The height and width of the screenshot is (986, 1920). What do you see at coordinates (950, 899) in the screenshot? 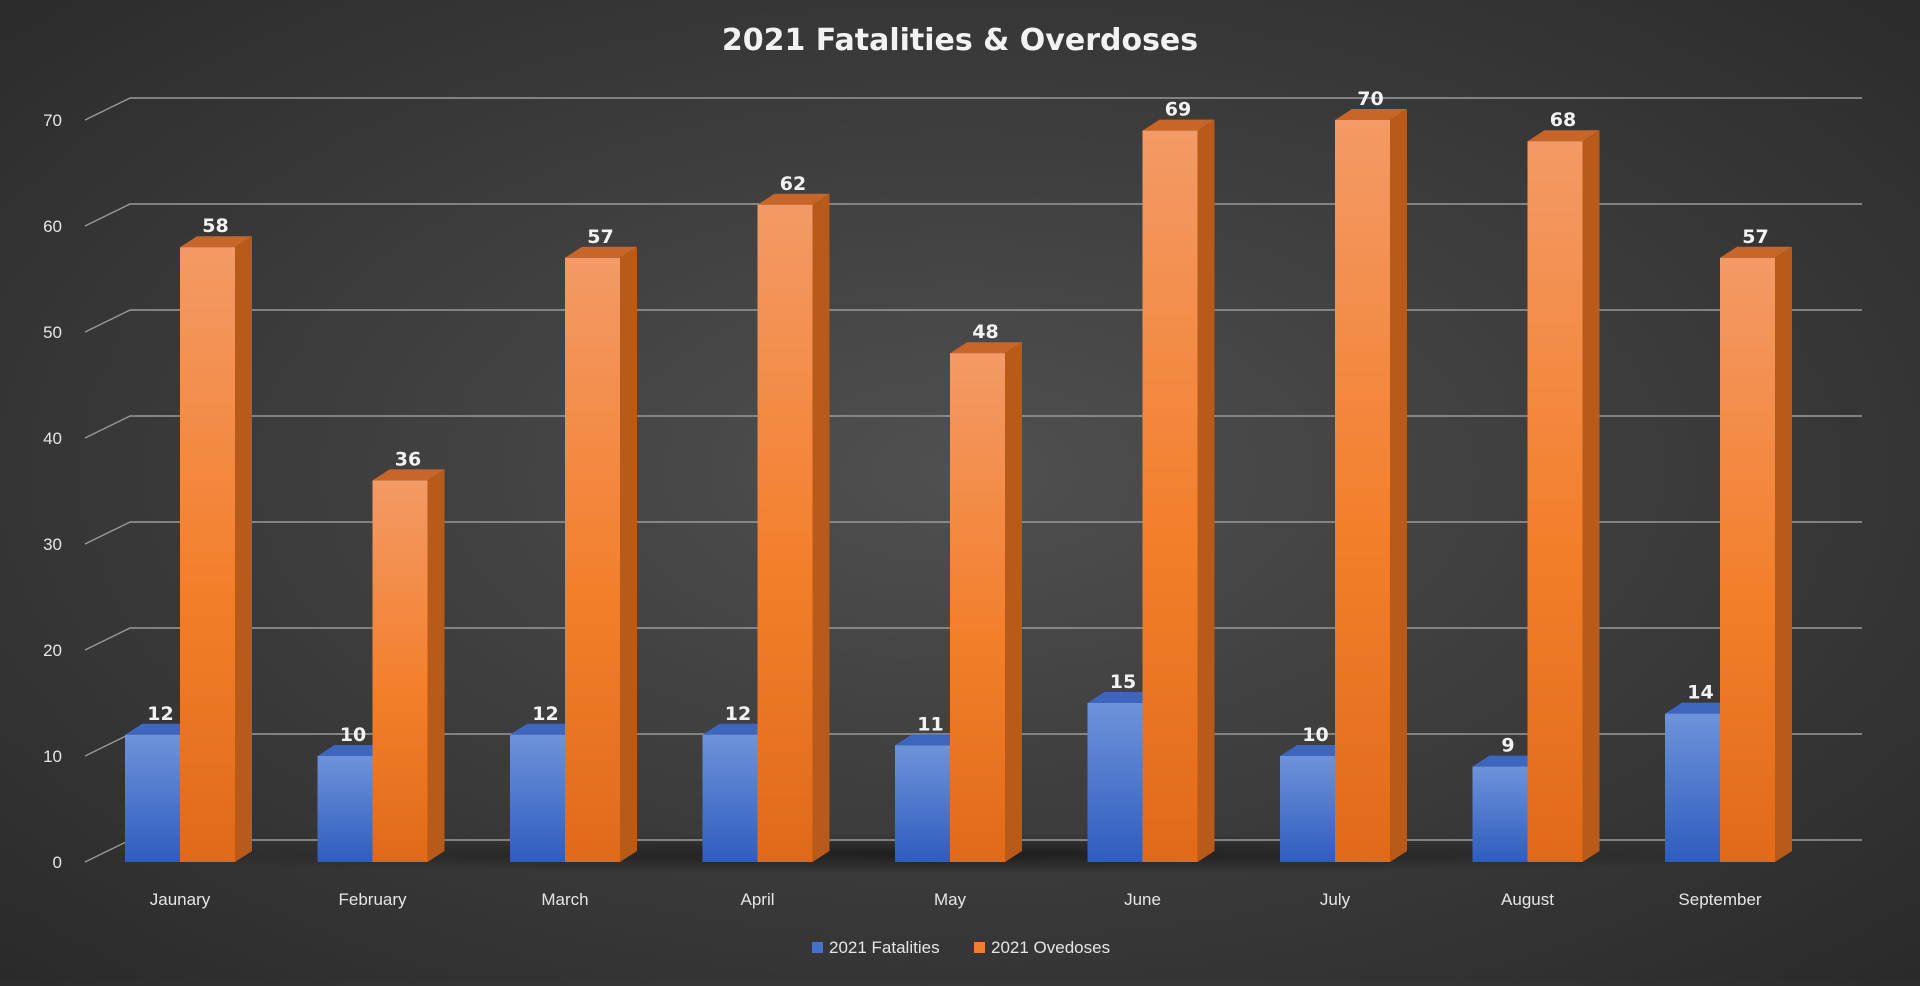
I see `x-tick-label: May` at bounding box center [950, 899].